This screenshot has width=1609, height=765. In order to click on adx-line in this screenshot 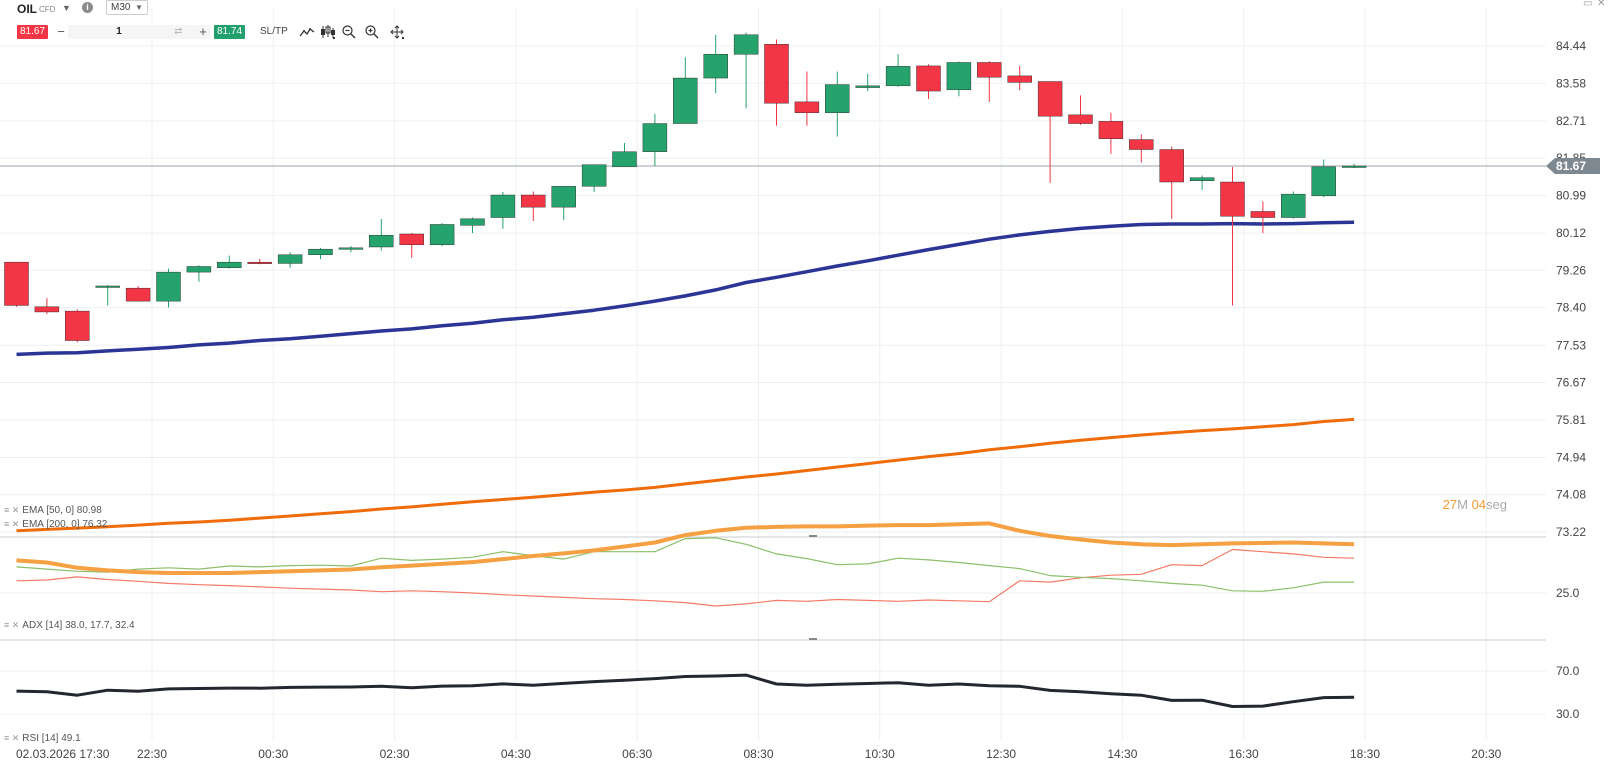, I will do `click(685, 548)`.